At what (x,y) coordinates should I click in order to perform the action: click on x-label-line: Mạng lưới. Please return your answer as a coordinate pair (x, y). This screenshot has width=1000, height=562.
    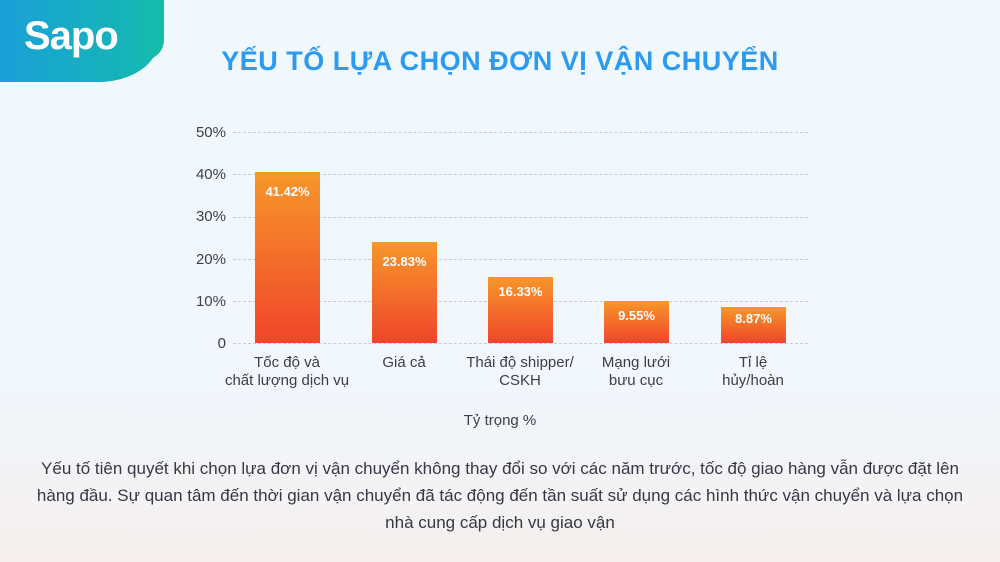
    Looking at the image, I should click on (636, 362).